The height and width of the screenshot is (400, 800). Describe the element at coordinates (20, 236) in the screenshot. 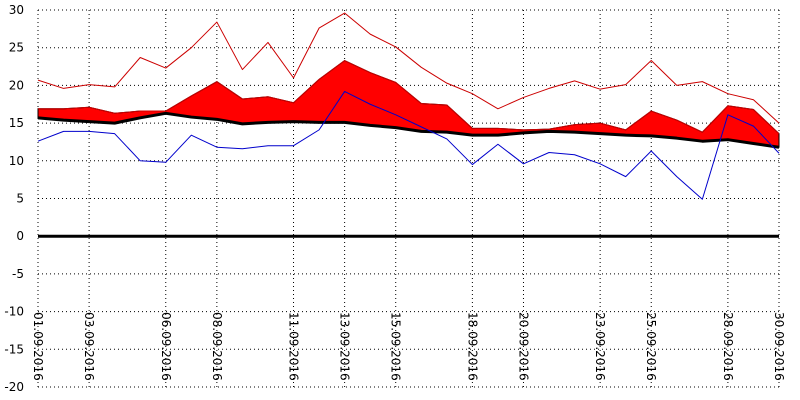

I see `y-tick-label: 0` at that location.